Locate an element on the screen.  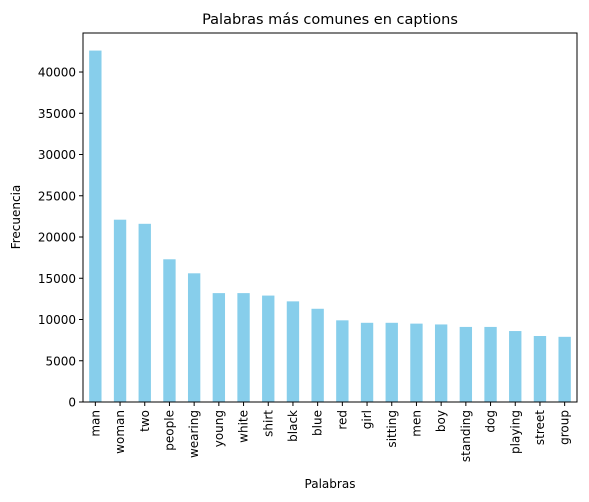
bar-girl is located at coordinates (367, 362).